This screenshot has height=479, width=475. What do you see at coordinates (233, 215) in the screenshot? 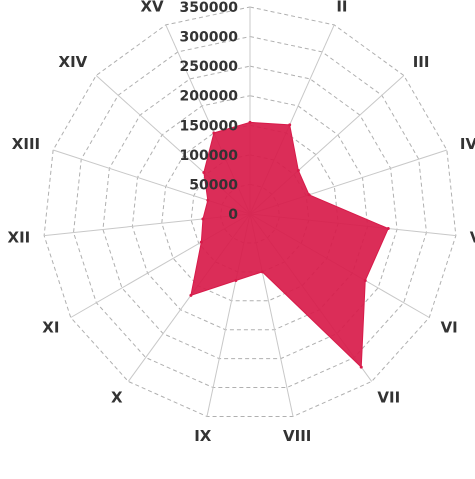
I see `r-tick-label: 0` at bounding box center [233, 215].